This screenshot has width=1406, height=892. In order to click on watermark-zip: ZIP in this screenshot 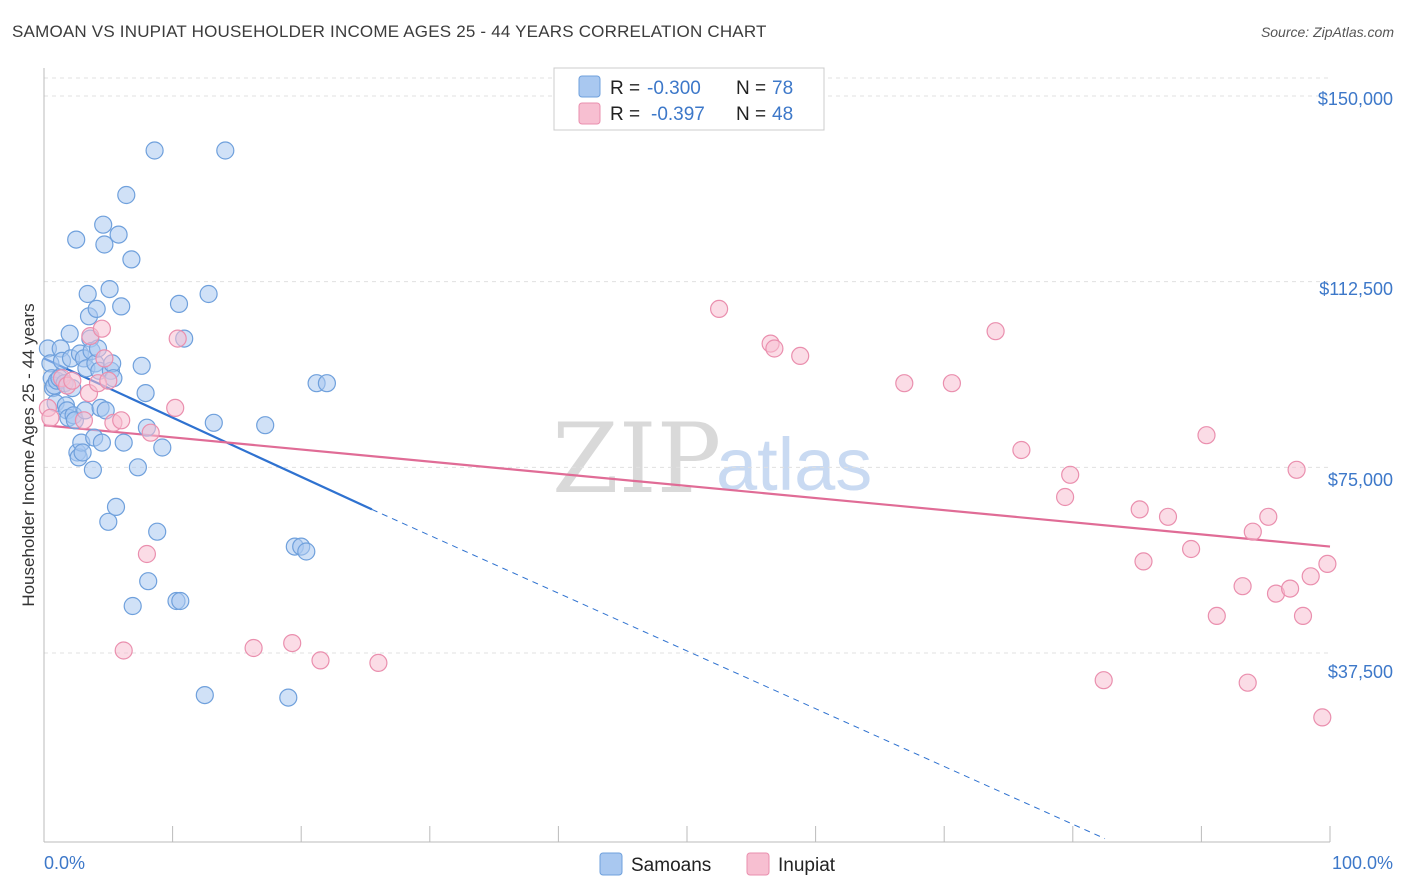, I will do `click(636, 459)`.